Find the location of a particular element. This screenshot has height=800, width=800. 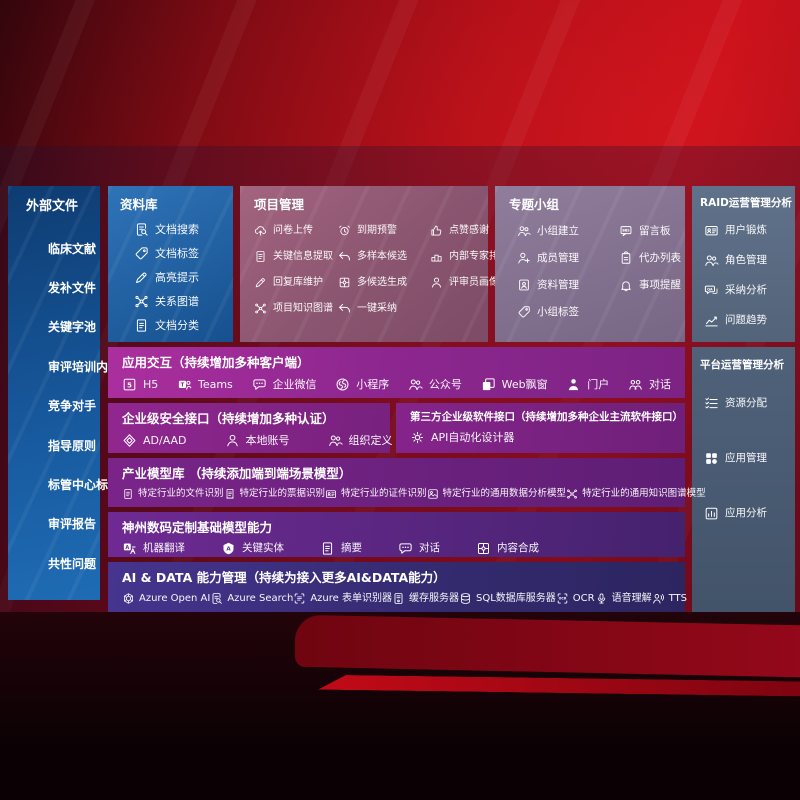

item-label: 语音理解 is located at coordinates (631, 598).